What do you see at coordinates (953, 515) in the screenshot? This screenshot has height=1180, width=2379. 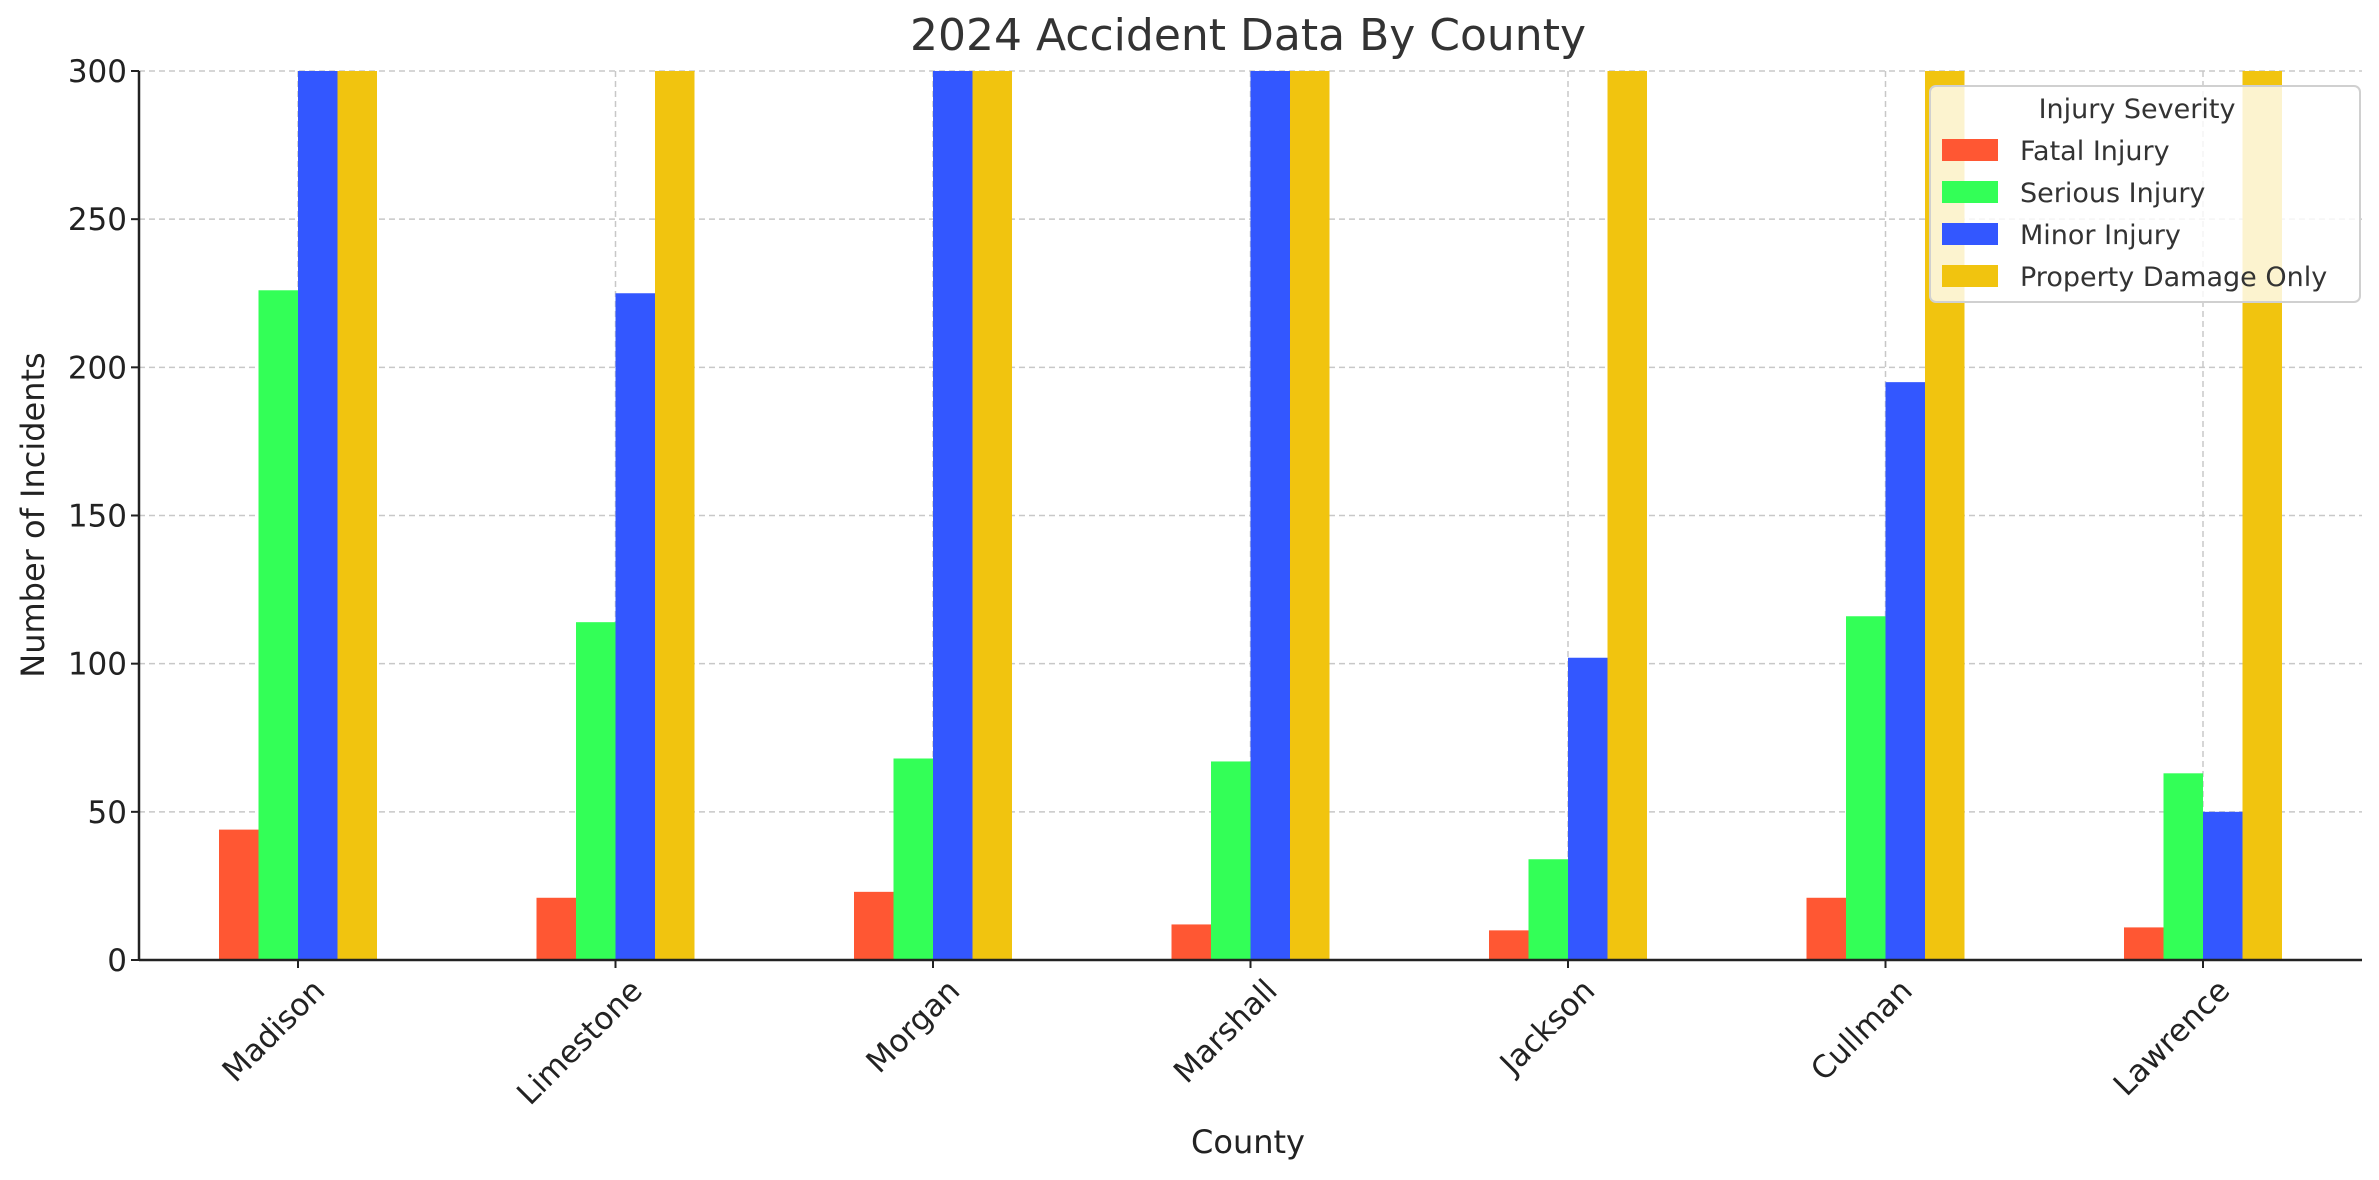 I see `bar-minor-injury-morgan` at bounding box center [953, 515].